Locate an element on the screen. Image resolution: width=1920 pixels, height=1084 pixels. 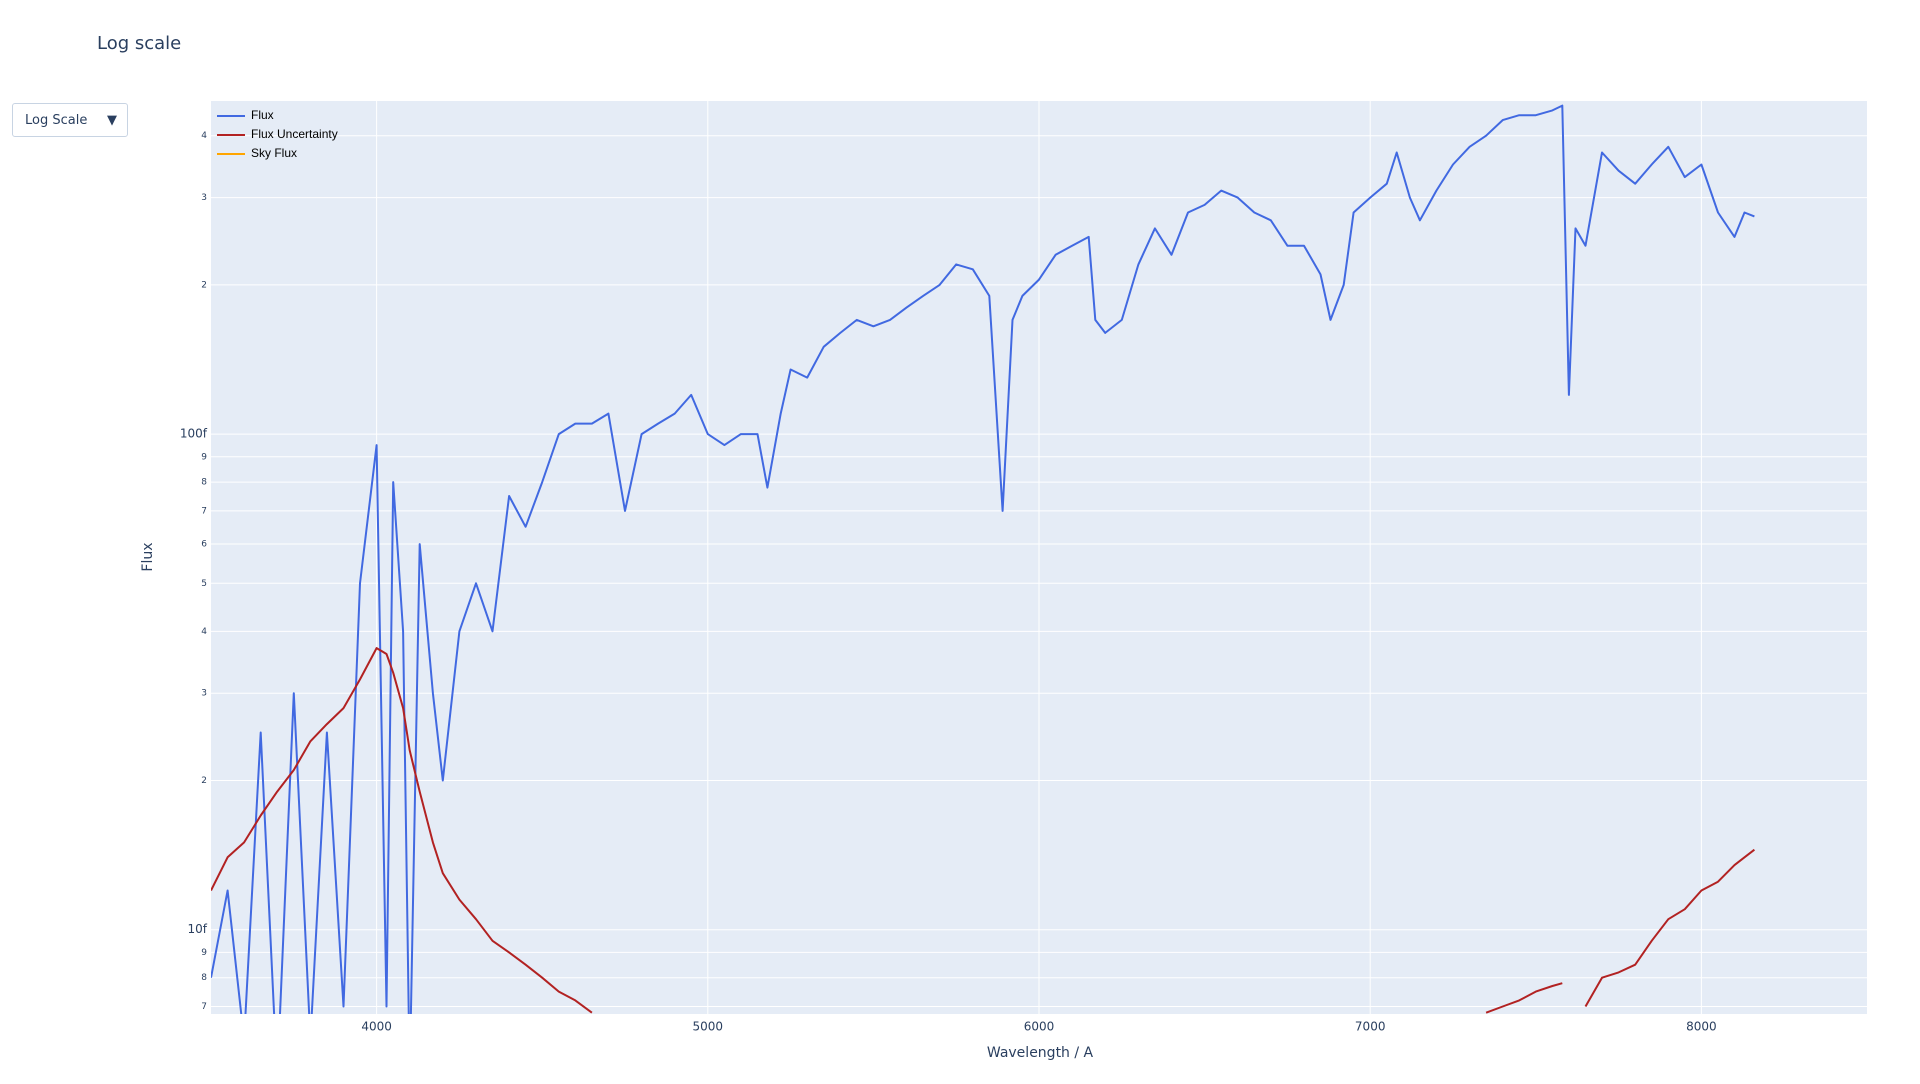
legend-label: Sky Flux is located at coordinates (274, 153).